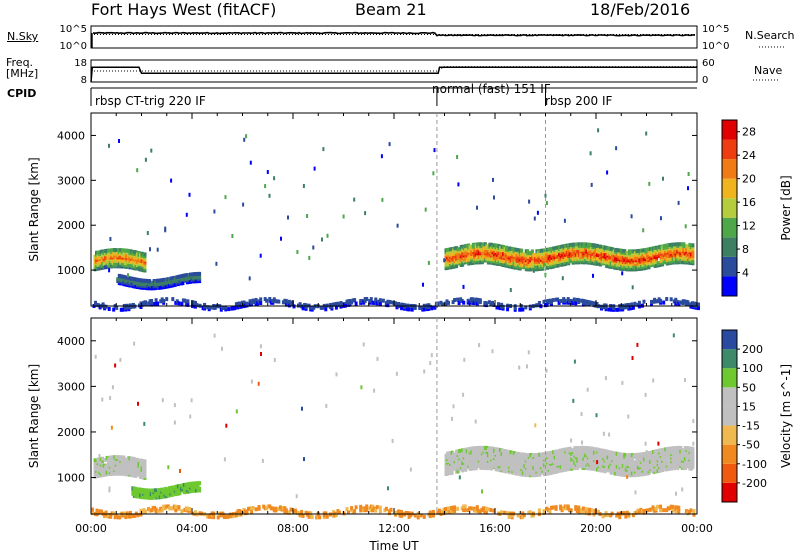 The width and height of the screenshot is (800, 554). What do you see at coordinates (192, 528) in the screenshot?
I see `xtick-label: 04:00` at bounding box center [192, 528].